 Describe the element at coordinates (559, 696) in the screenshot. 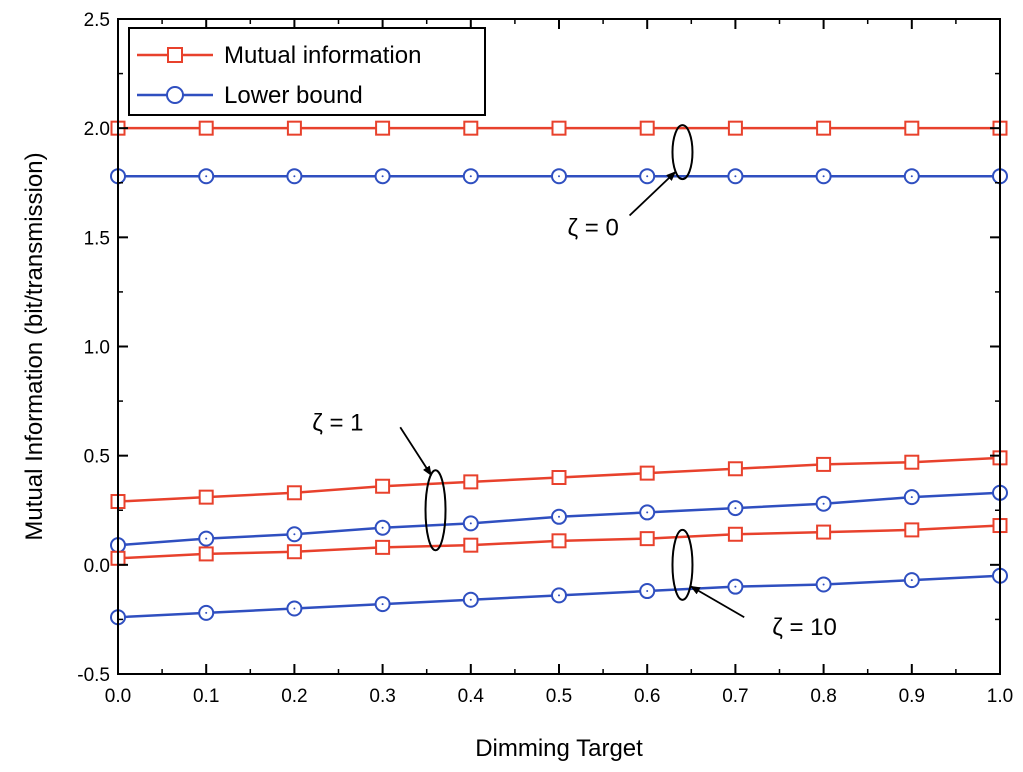

I see `x-tick-label: 0.5` at that location.